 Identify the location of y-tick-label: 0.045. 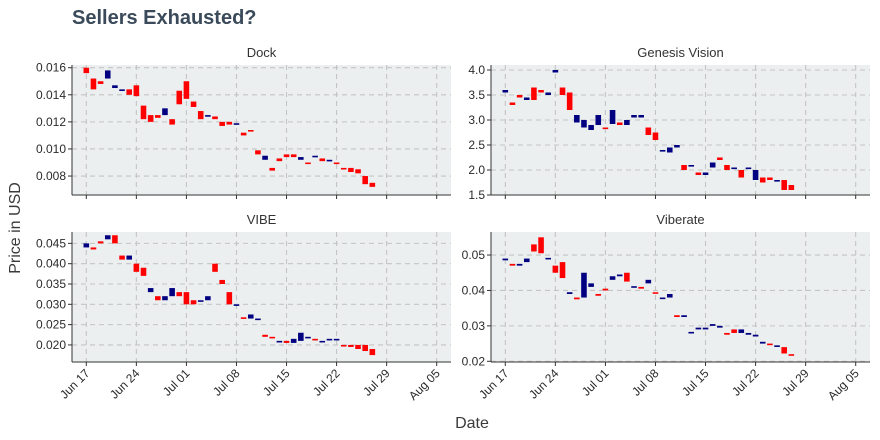
(51, 243).